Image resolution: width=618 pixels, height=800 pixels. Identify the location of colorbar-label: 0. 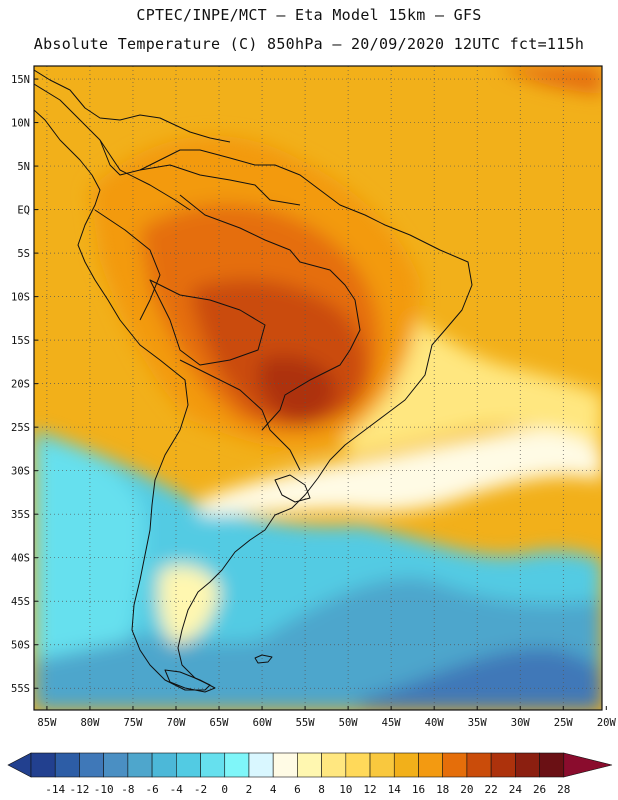
(224, 789).